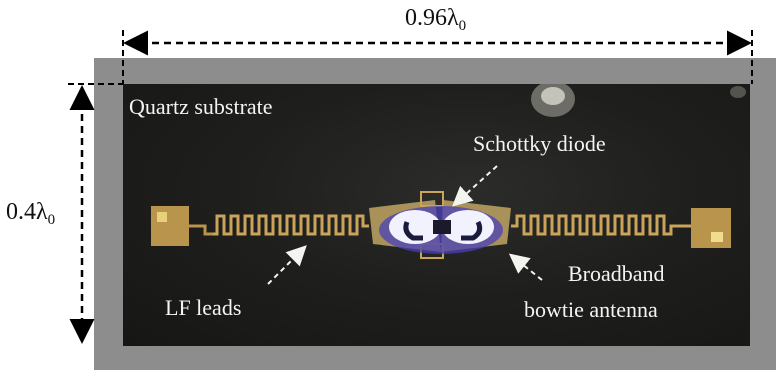 This screenshot has width=776, height=370. Describe the element at coordinates (291, 225) in the screenshot. I see `lf-leads-left` at that location.